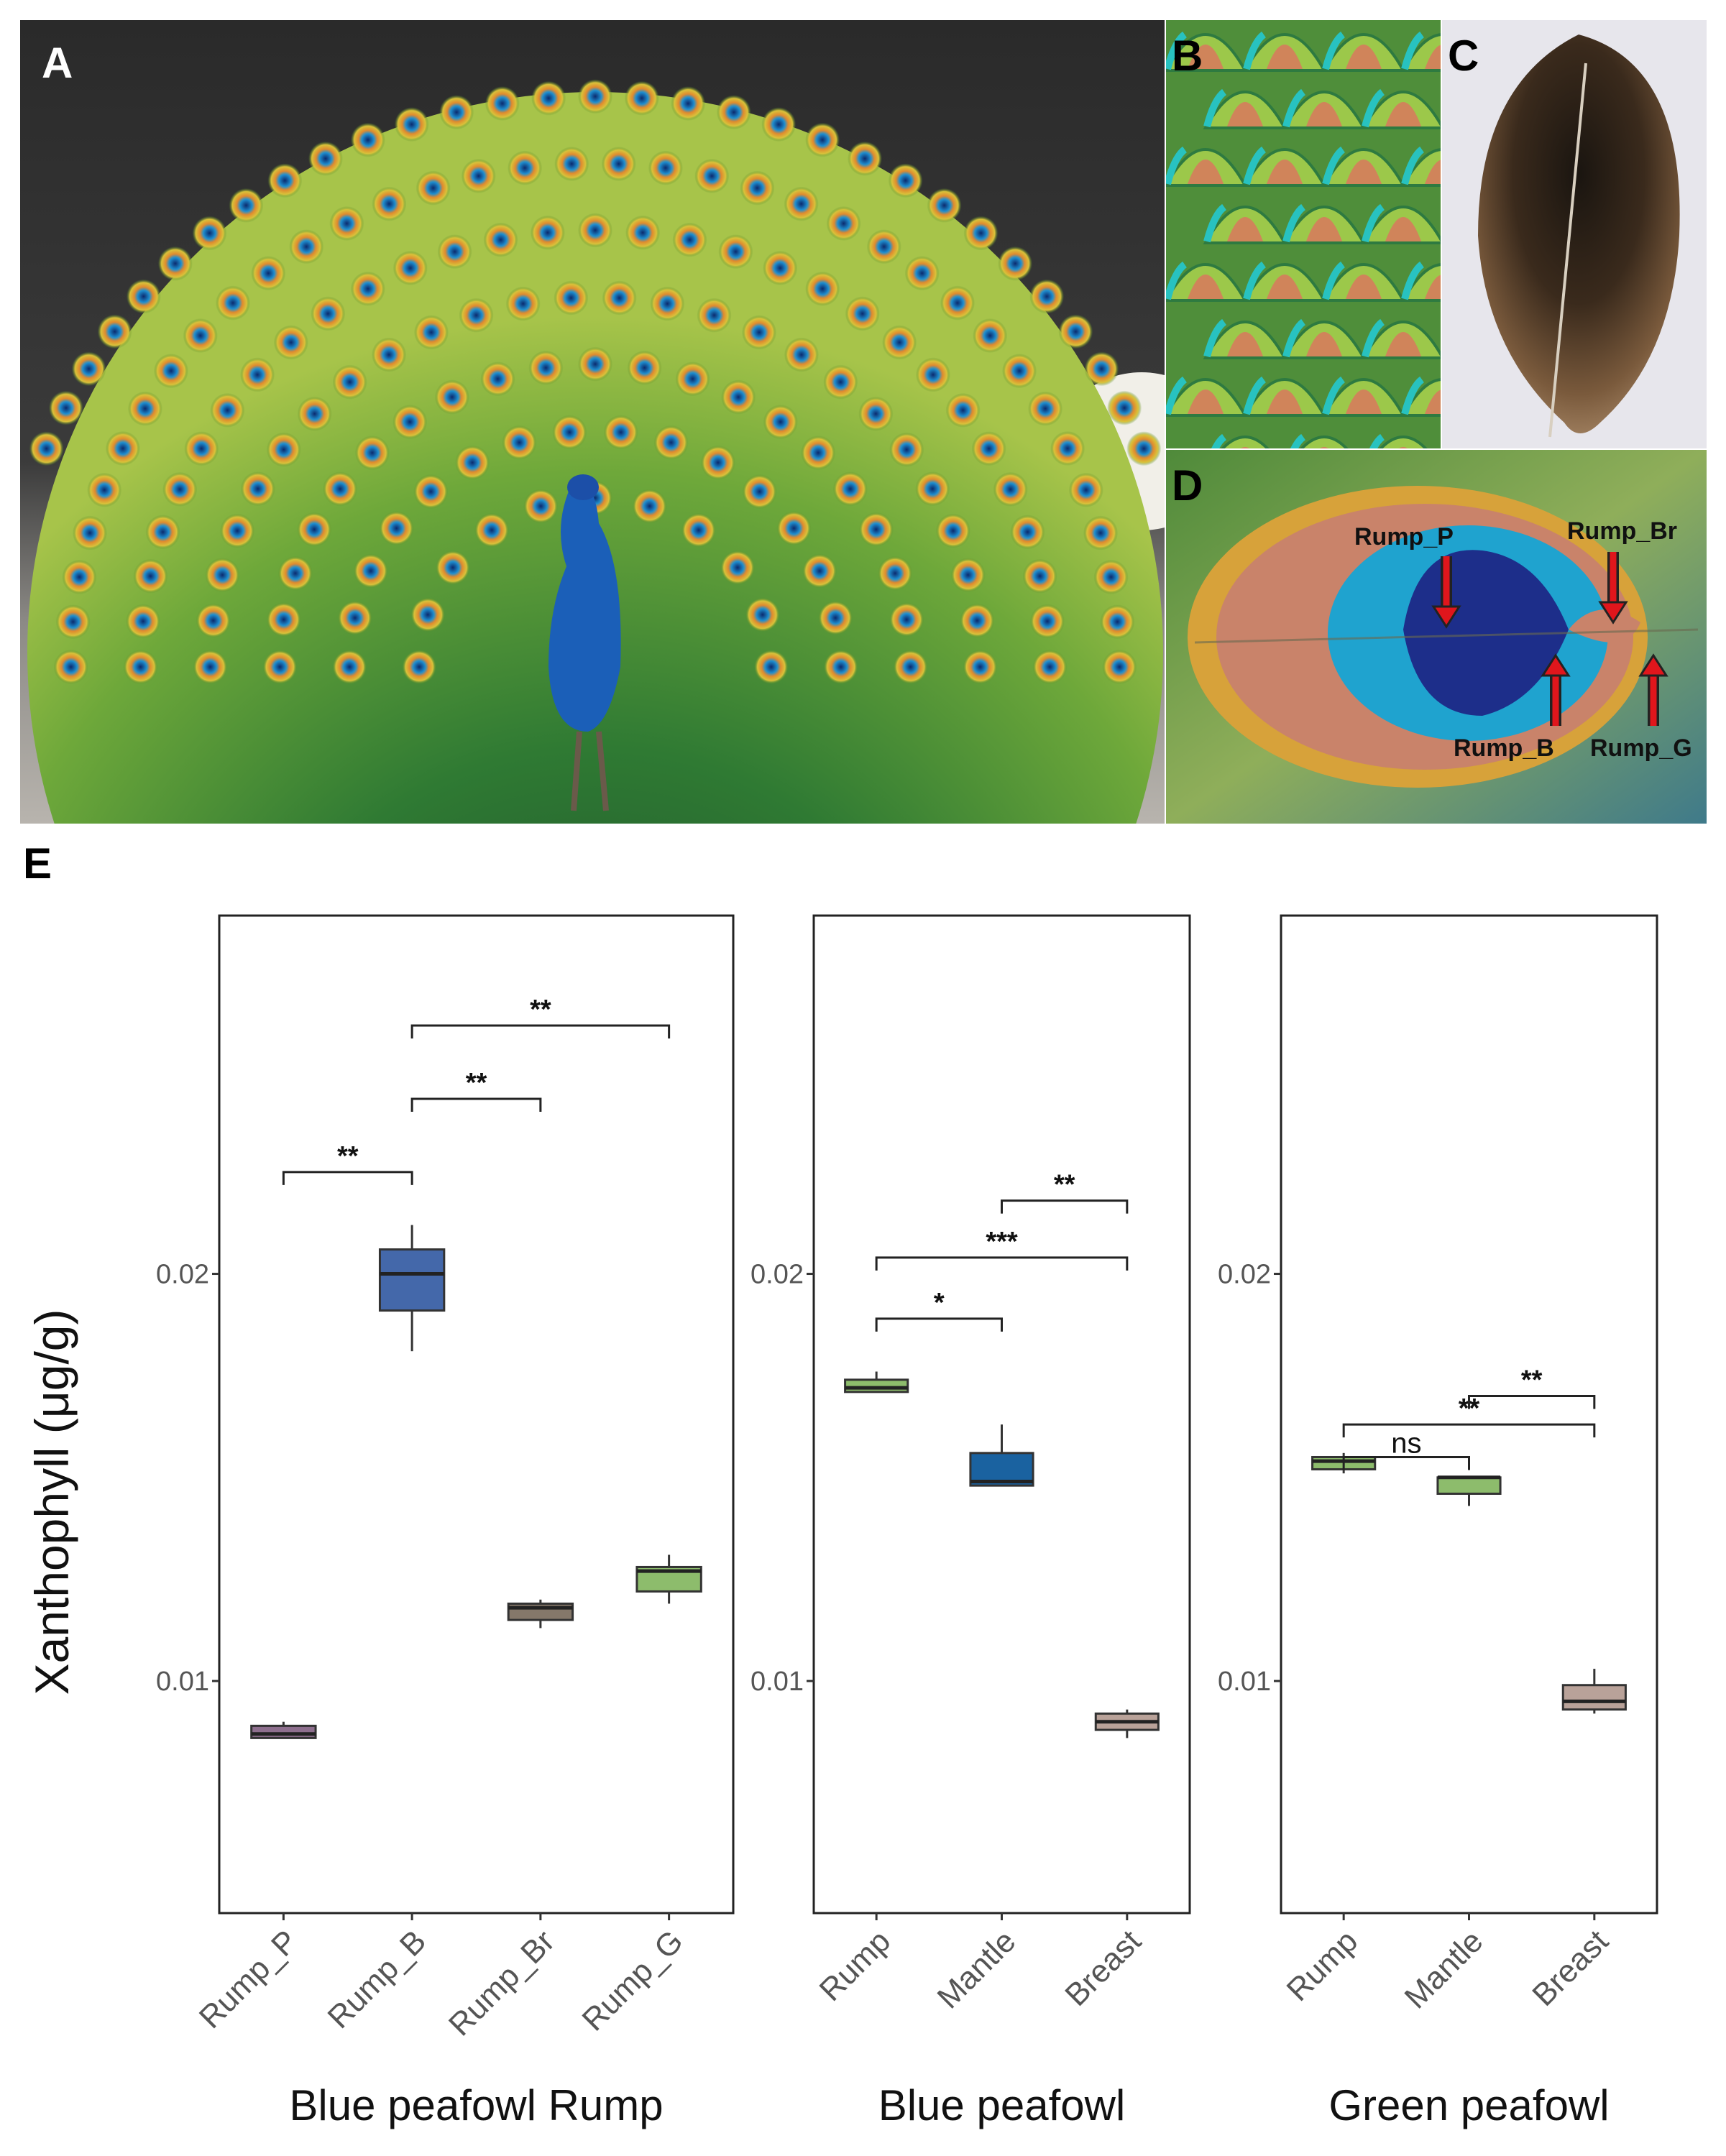 The width and height of the screenshot is (1726, 2156). Describe the element at coordinates (1002, 1242) in the screenshot. I see `significance-label: ***` at that location.